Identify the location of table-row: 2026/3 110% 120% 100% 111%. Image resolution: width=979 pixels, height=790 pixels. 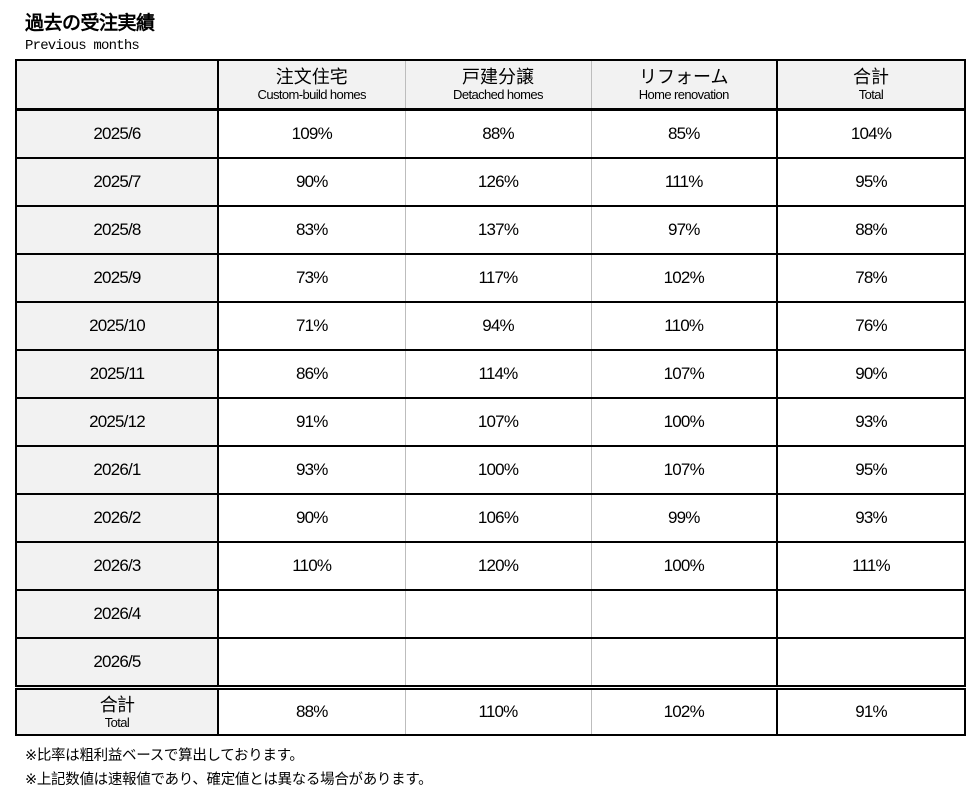
(490, 565).